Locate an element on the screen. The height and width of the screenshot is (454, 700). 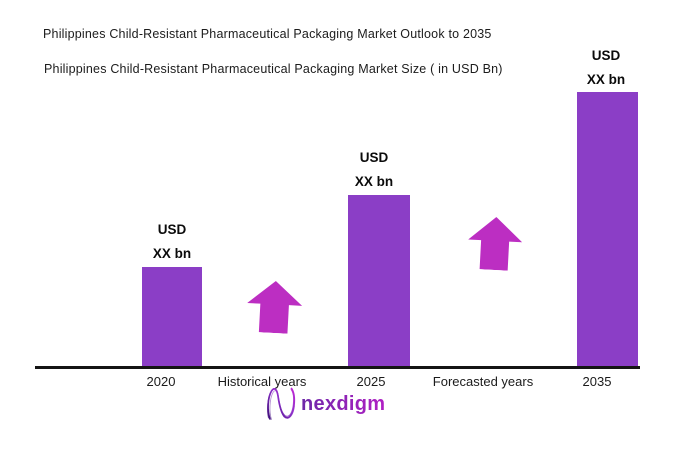
nexdigm-wordmark: nexdigm is located at coordinates (343, 403).